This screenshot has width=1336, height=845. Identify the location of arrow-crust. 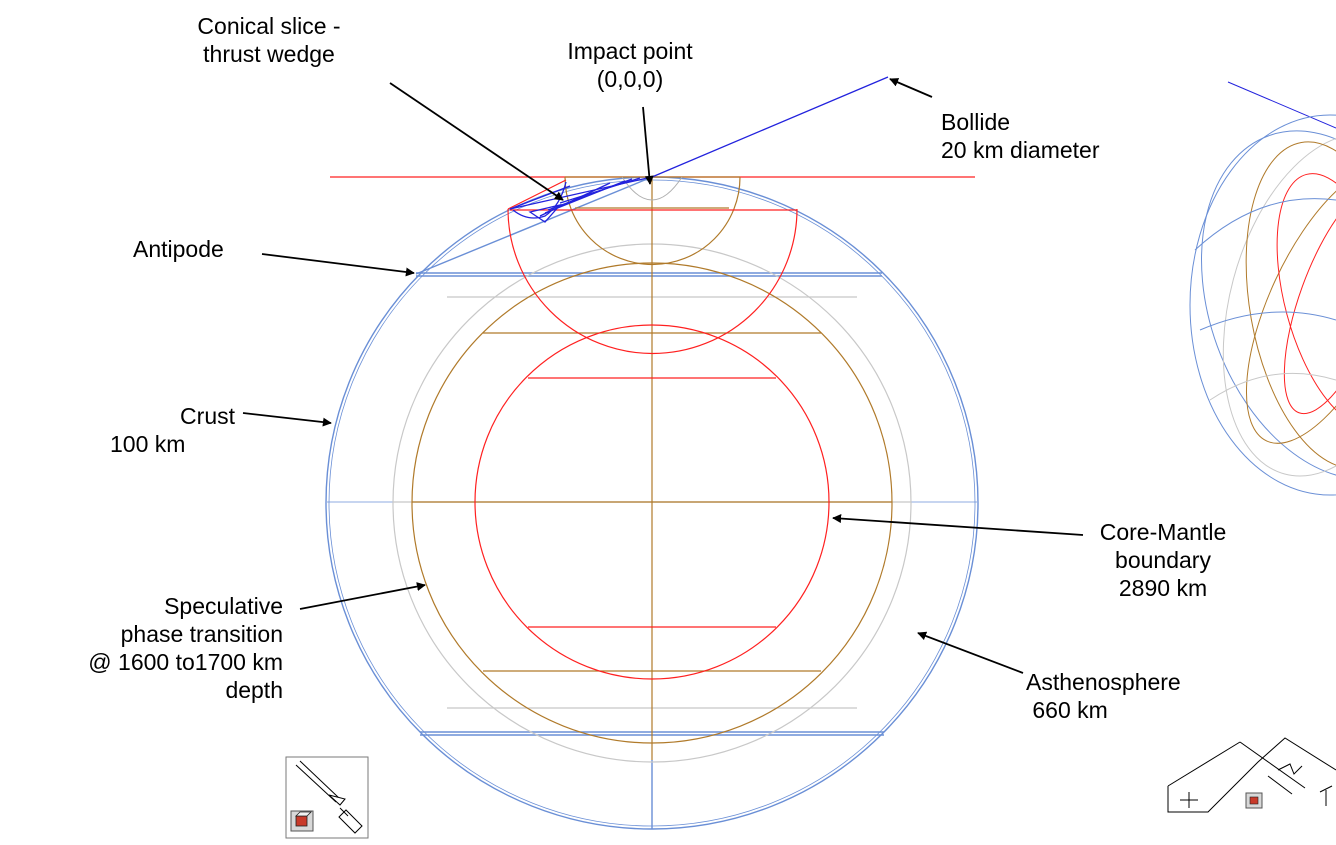
(287, 419).